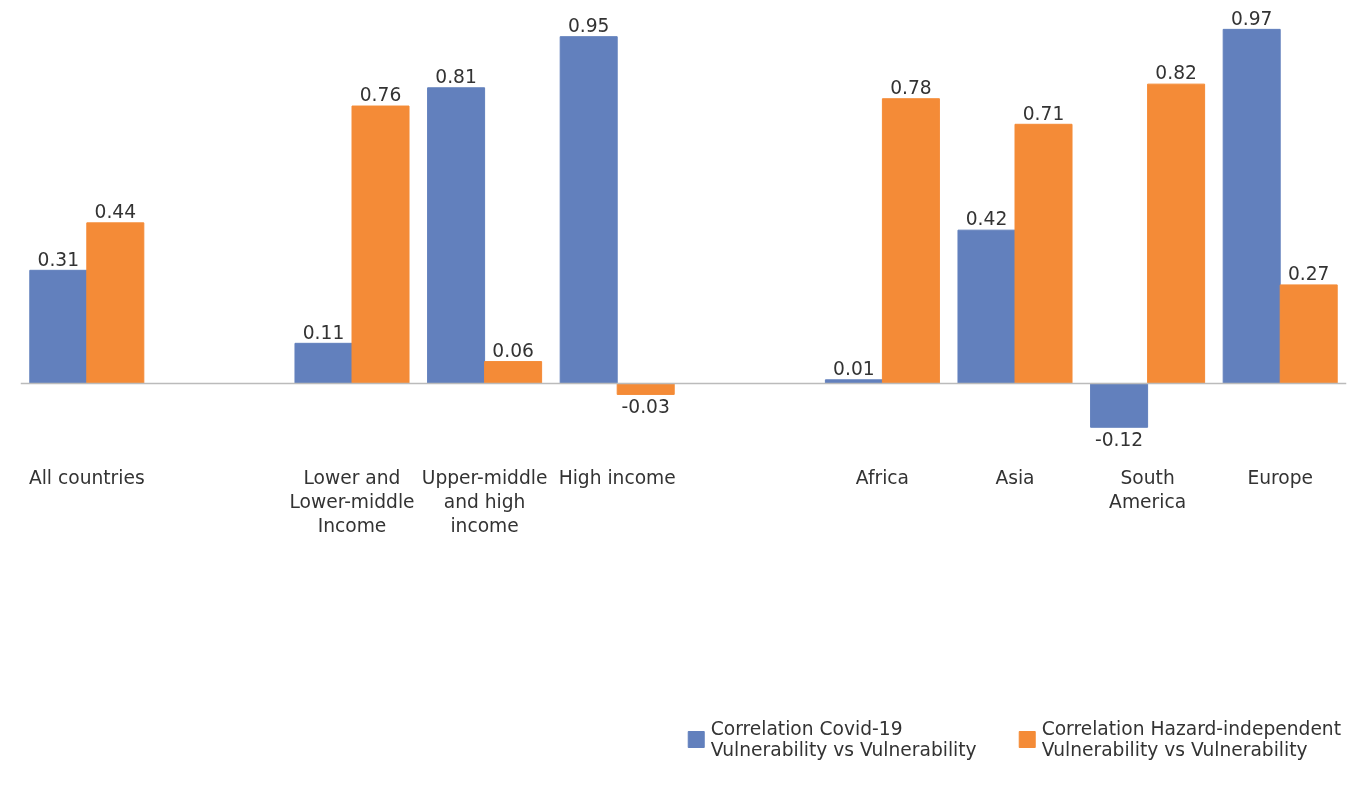 This screenshot has width=1366, height=785. Describe the element at coordinates (513, 350) in the screenshot. I see `data-label: 0.06` at that location.